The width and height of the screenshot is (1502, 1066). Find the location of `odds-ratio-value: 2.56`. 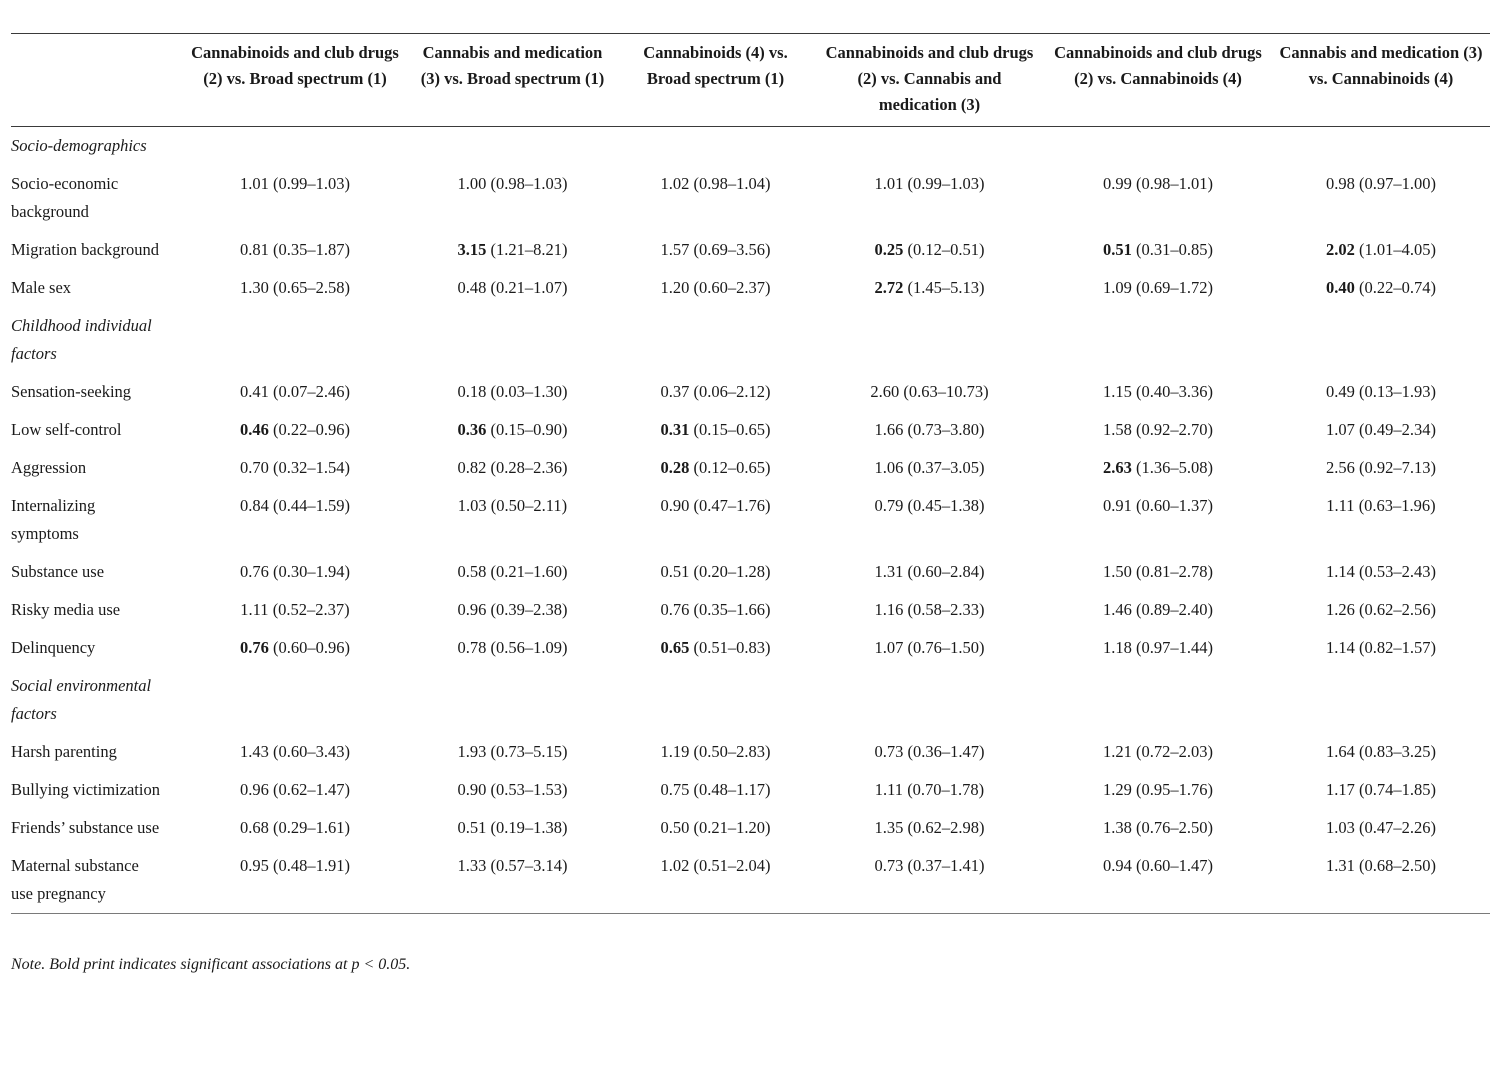

odds-ratio-value: 2.56 is located at coordinates (1340, 467).